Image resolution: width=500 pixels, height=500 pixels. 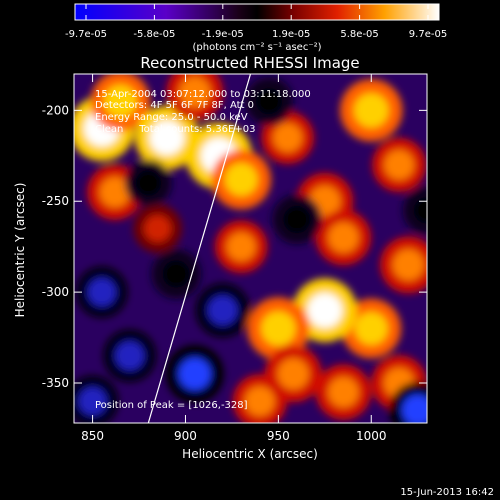 I want to click on annotation-peak-position: Position of Peak = [1026,-328], so click(x=171, y=405).